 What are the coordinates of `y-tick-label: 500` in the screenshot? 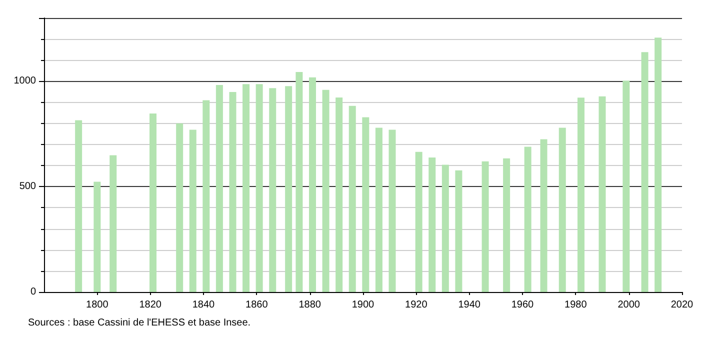 It's located at (27, 186).